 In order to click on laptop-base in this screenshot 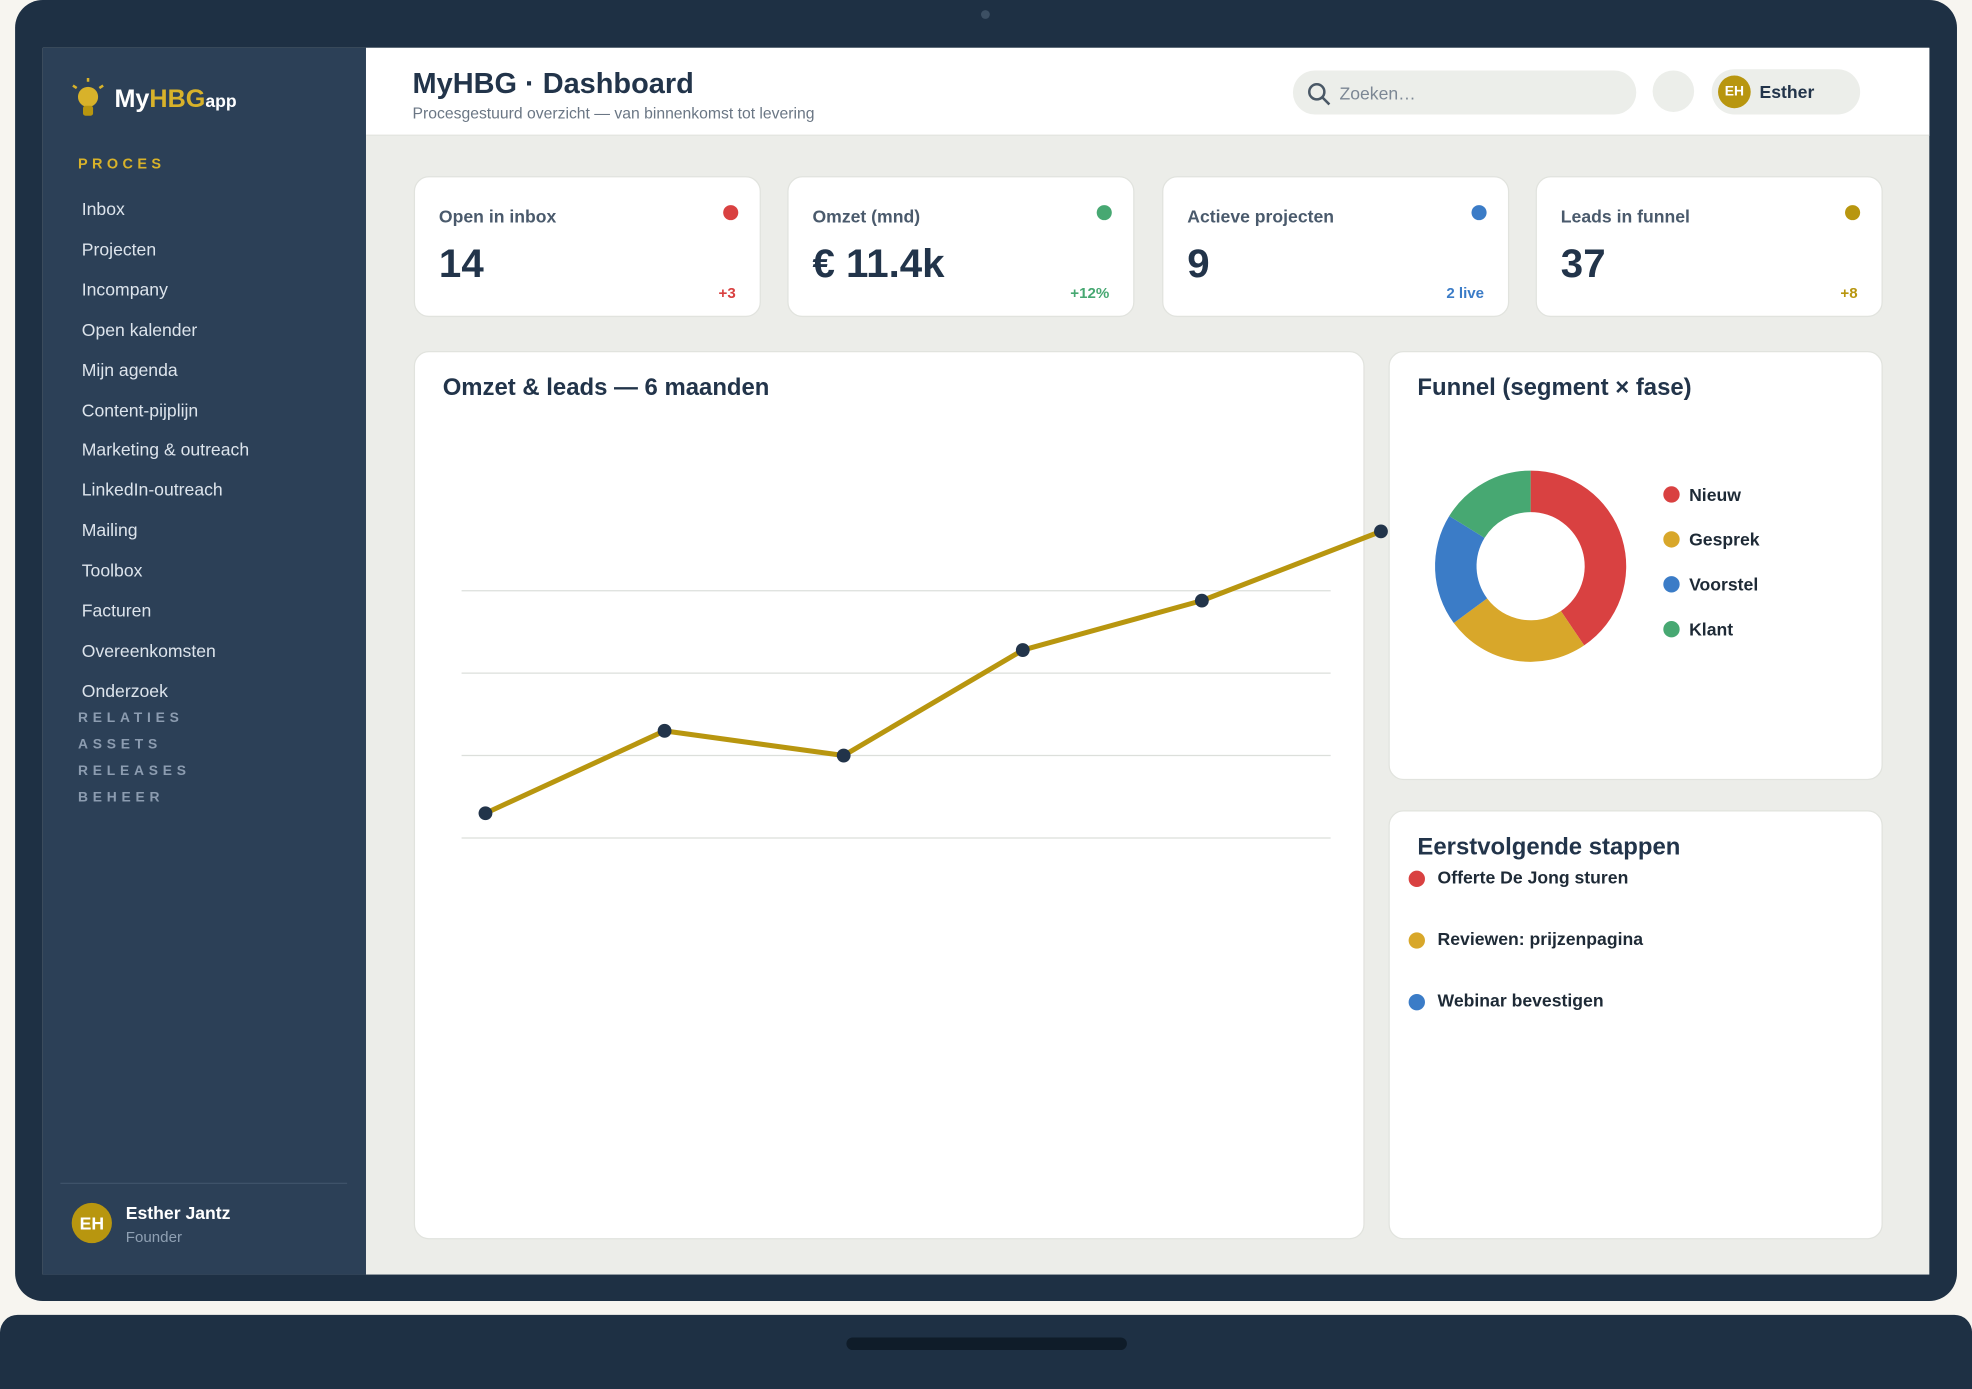, I will do `click(986, 1351)`.